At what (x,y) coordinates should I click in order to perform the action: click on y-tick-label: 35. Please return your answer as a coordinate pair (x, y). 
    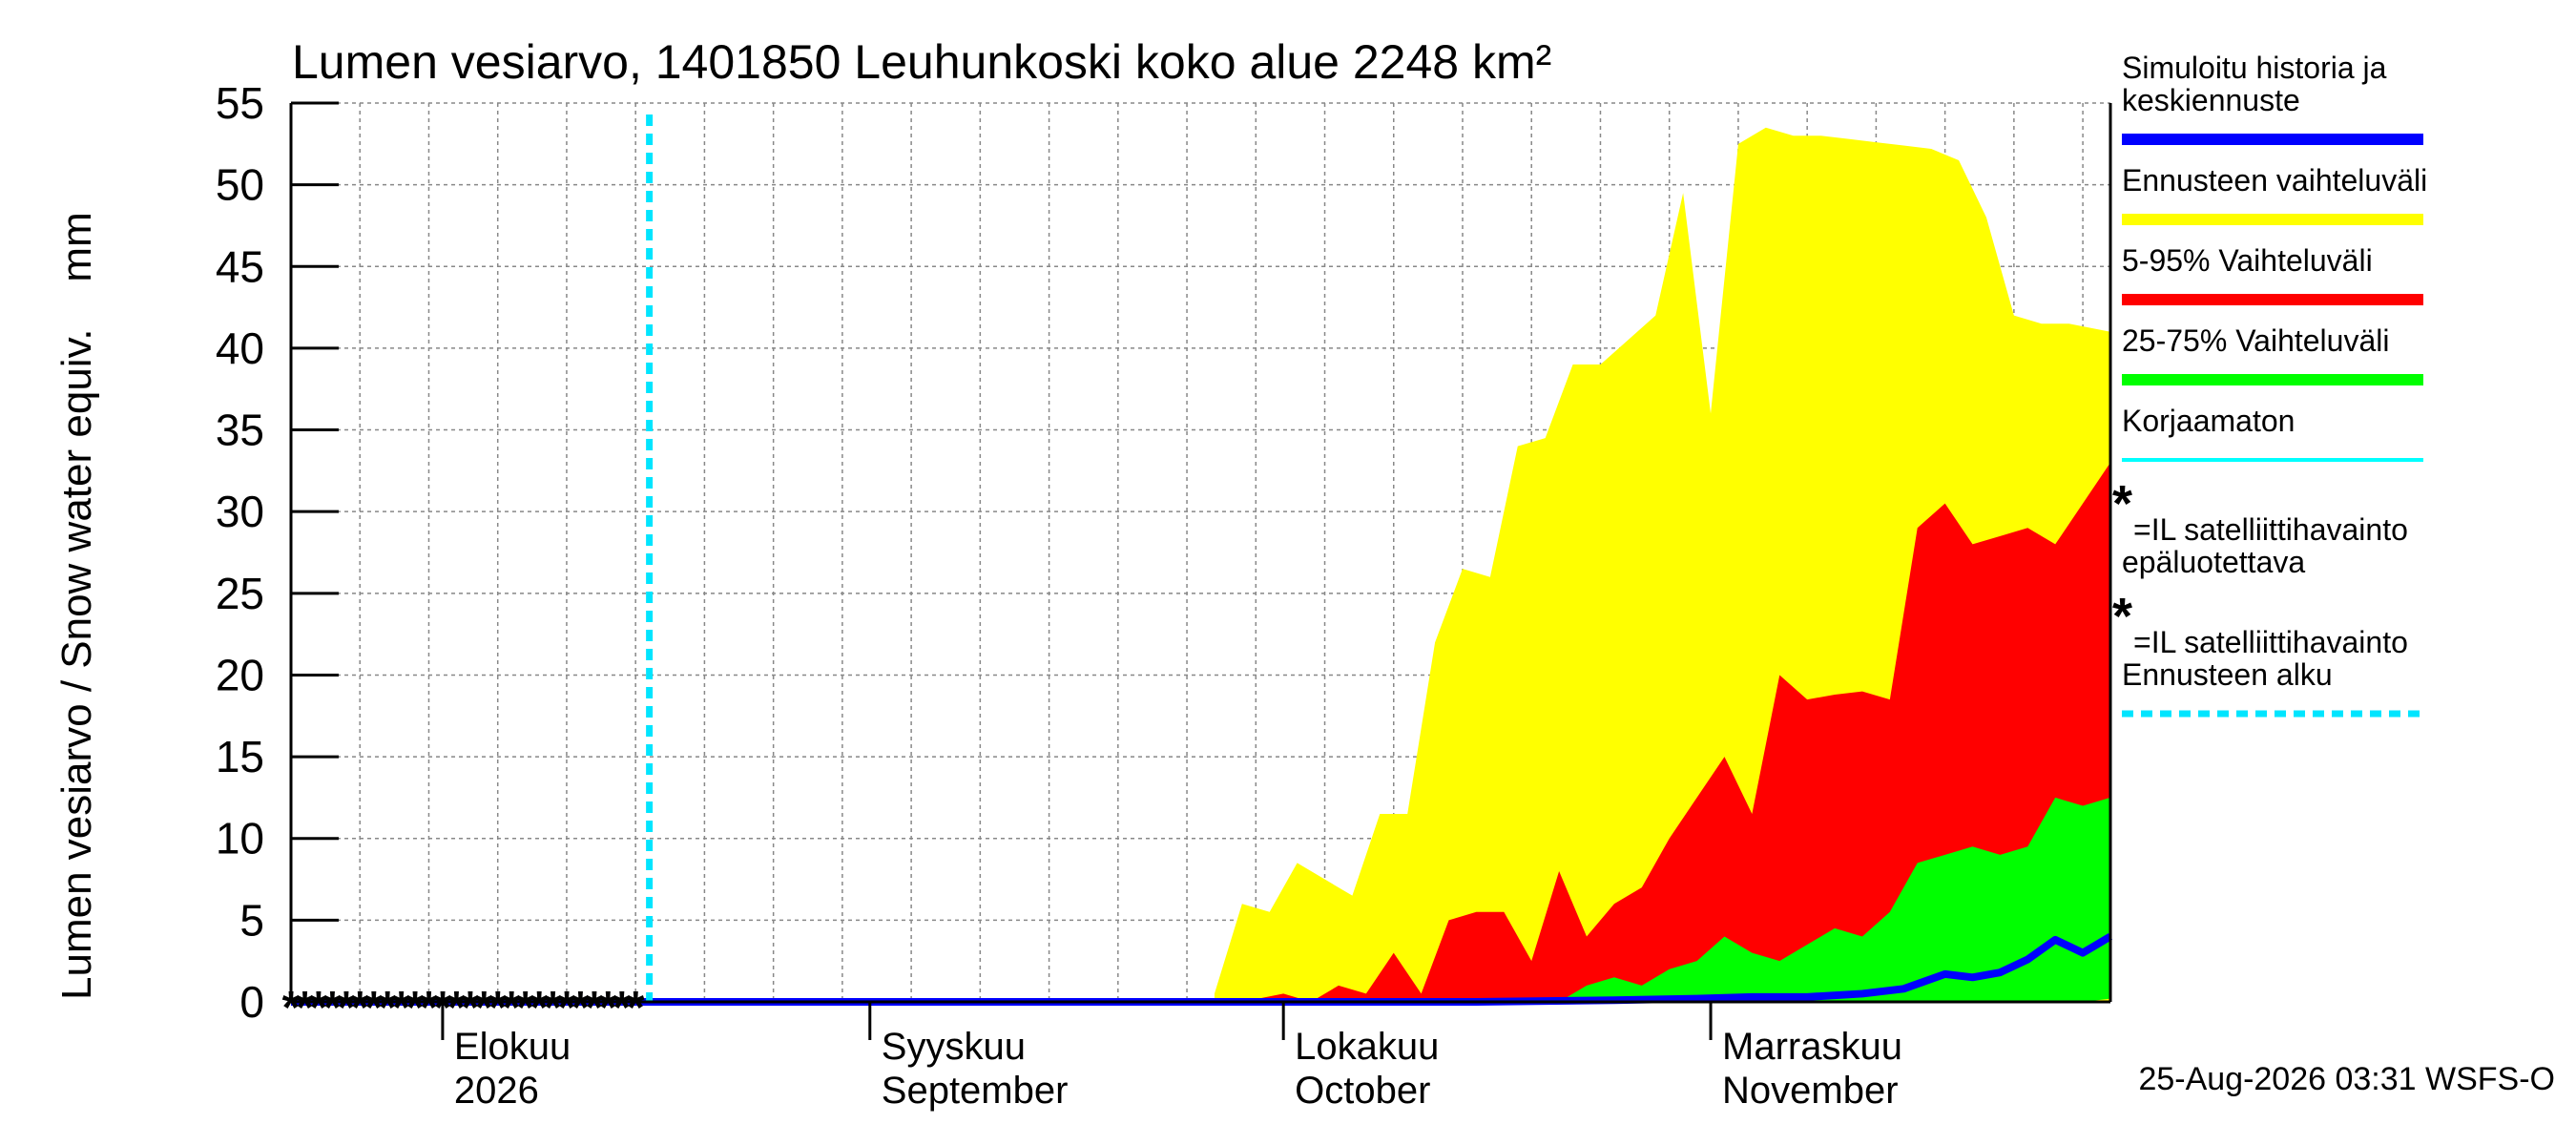
    Looking at the image, I should click on (240, 431).